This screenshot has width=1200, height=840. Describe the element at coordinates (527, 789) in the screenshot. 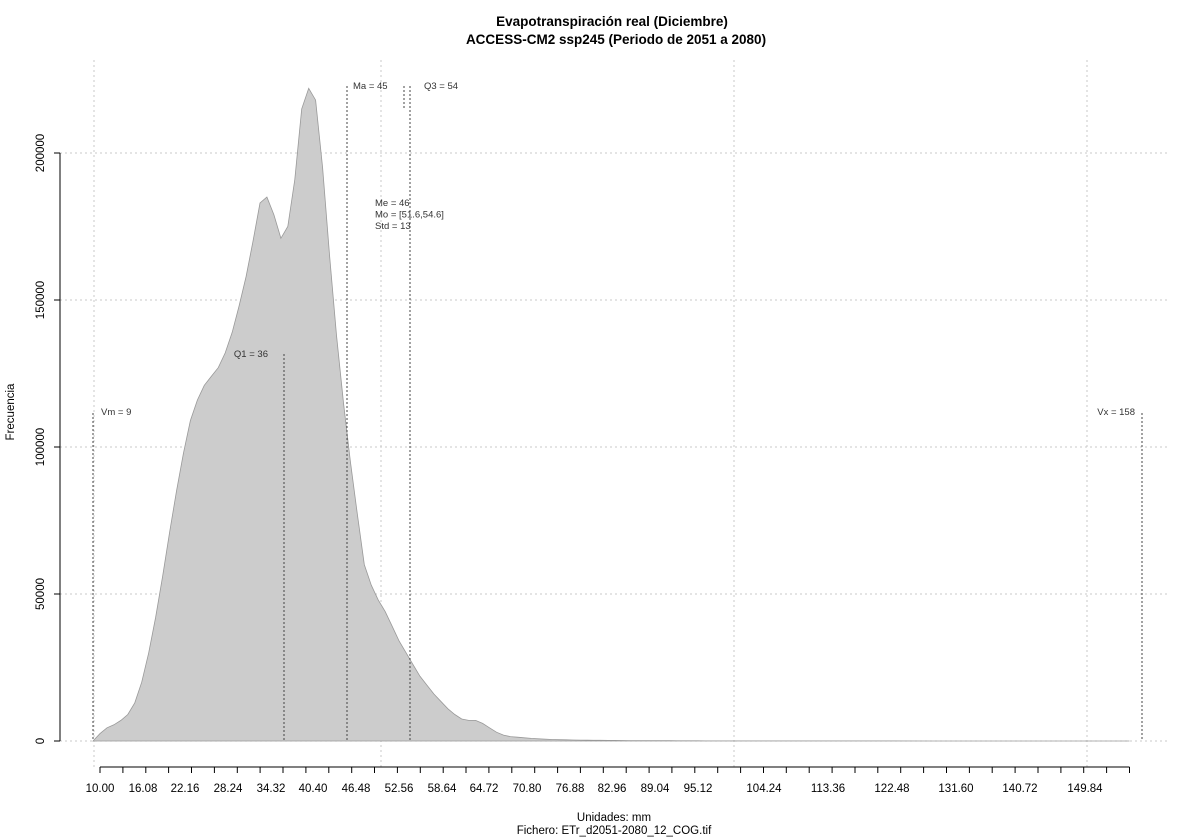

I see `x-tick-label-10: 70.80` at that location.